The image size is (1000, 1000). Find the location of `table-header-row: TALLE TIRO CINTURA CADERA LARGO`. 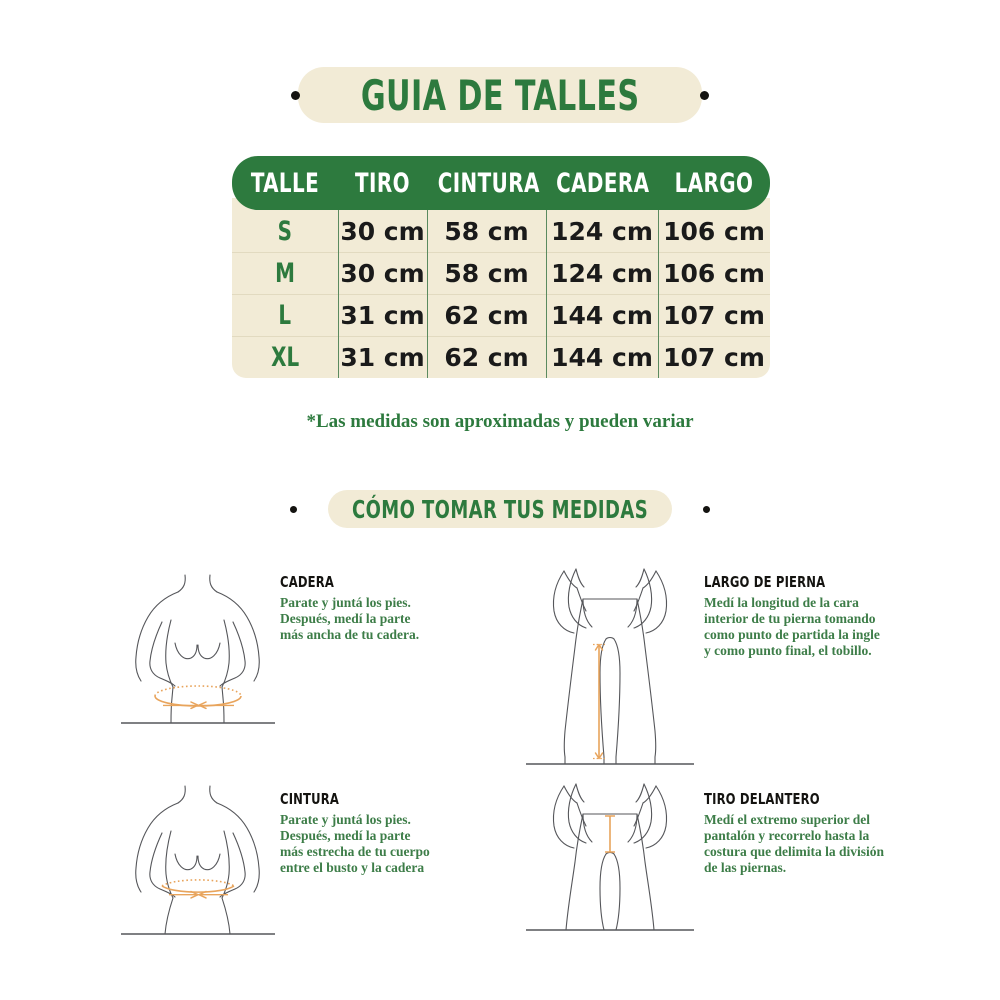

table-header-row: TALLE TIRO CINTURA CADERA LARGO is located at coordinates (501, 183).